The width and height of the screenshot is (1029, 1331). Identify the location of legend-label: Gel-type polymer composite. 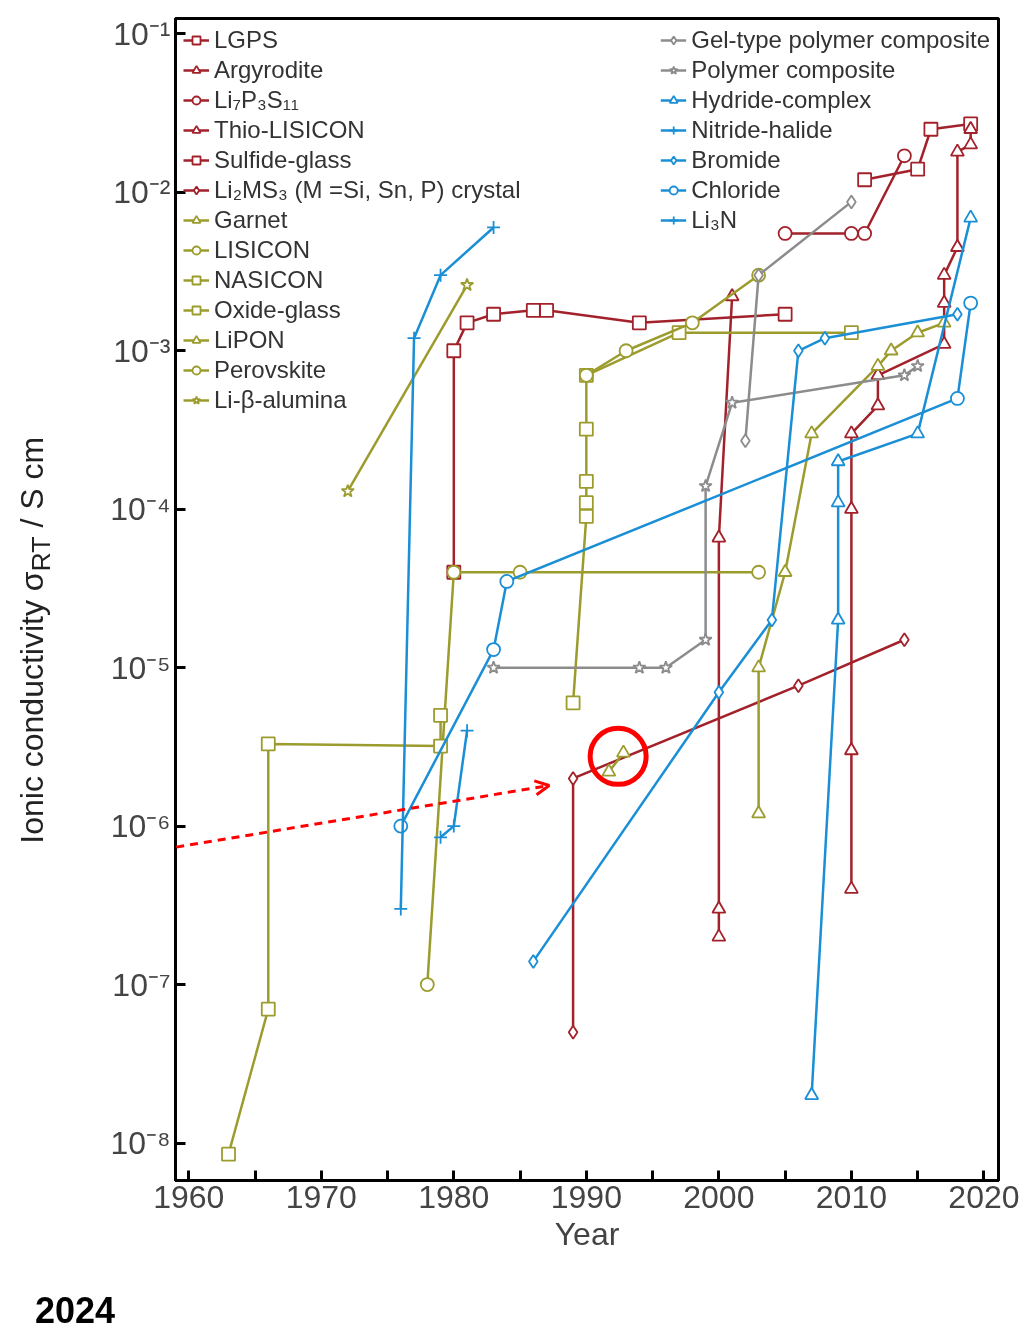
(840, 40).